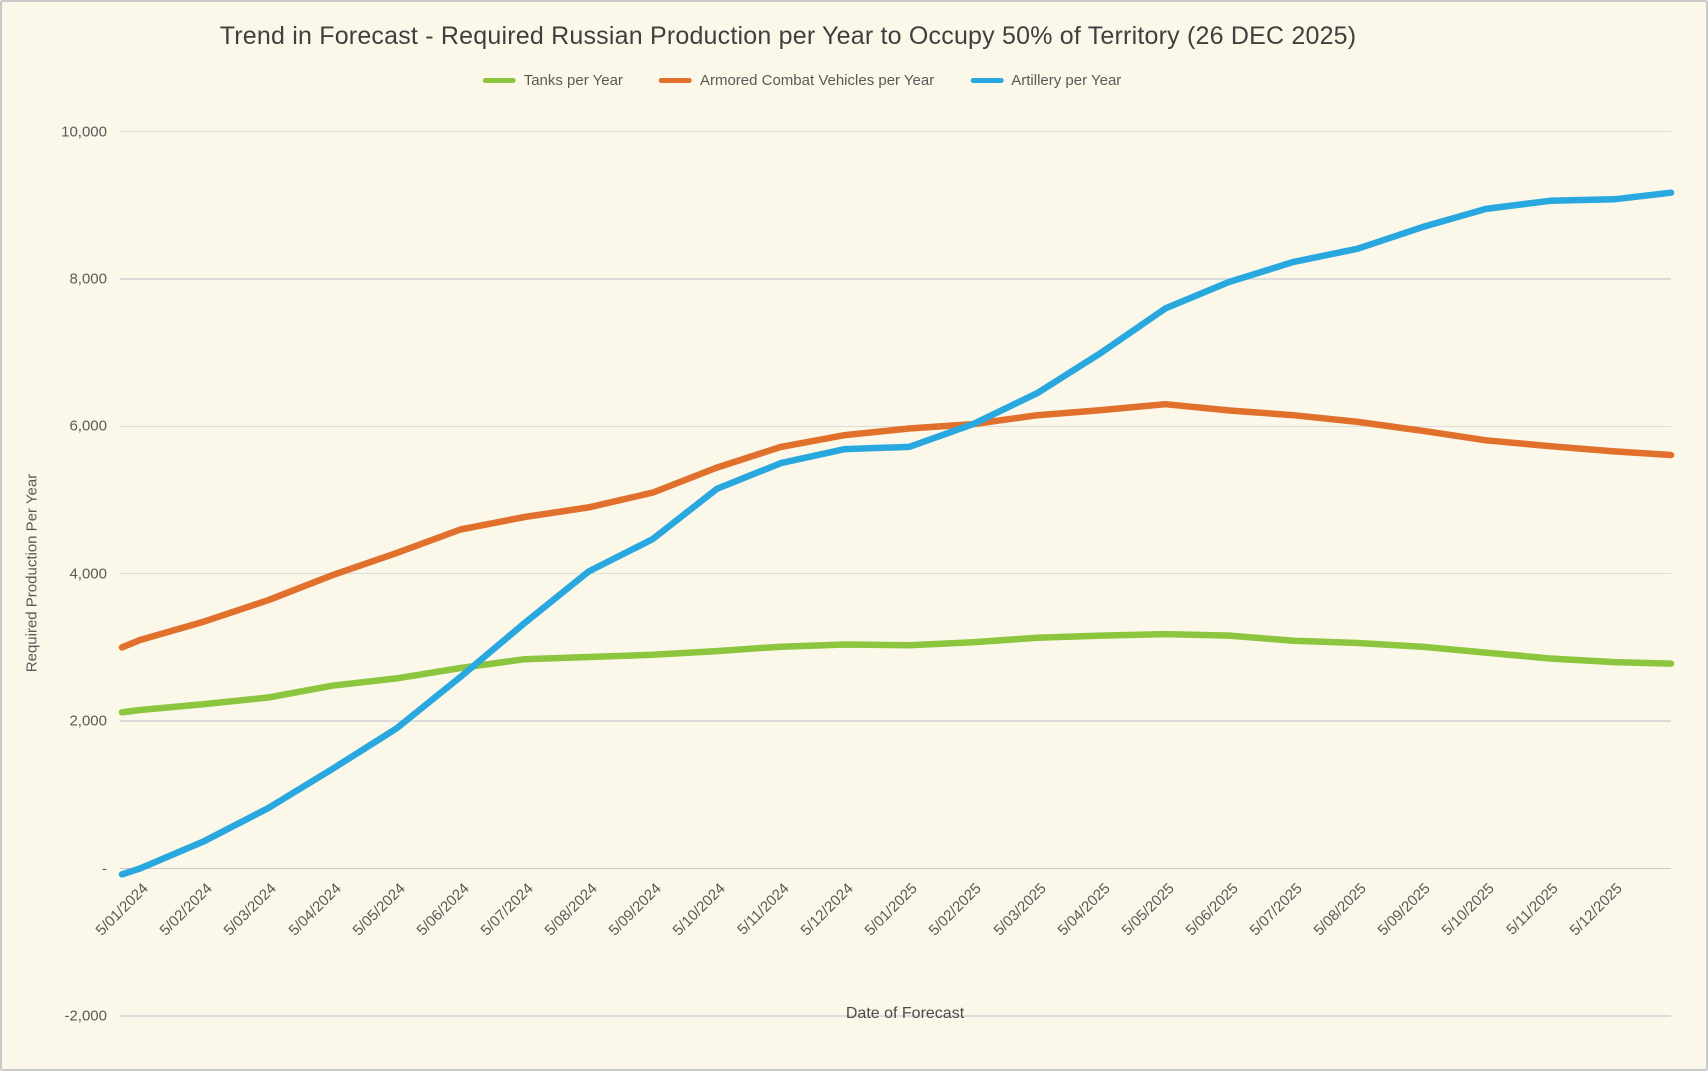 The image size is (1708, 1071). I want to click on legend-label: Armored Combat Vehicles per Year, so click(817, 80).